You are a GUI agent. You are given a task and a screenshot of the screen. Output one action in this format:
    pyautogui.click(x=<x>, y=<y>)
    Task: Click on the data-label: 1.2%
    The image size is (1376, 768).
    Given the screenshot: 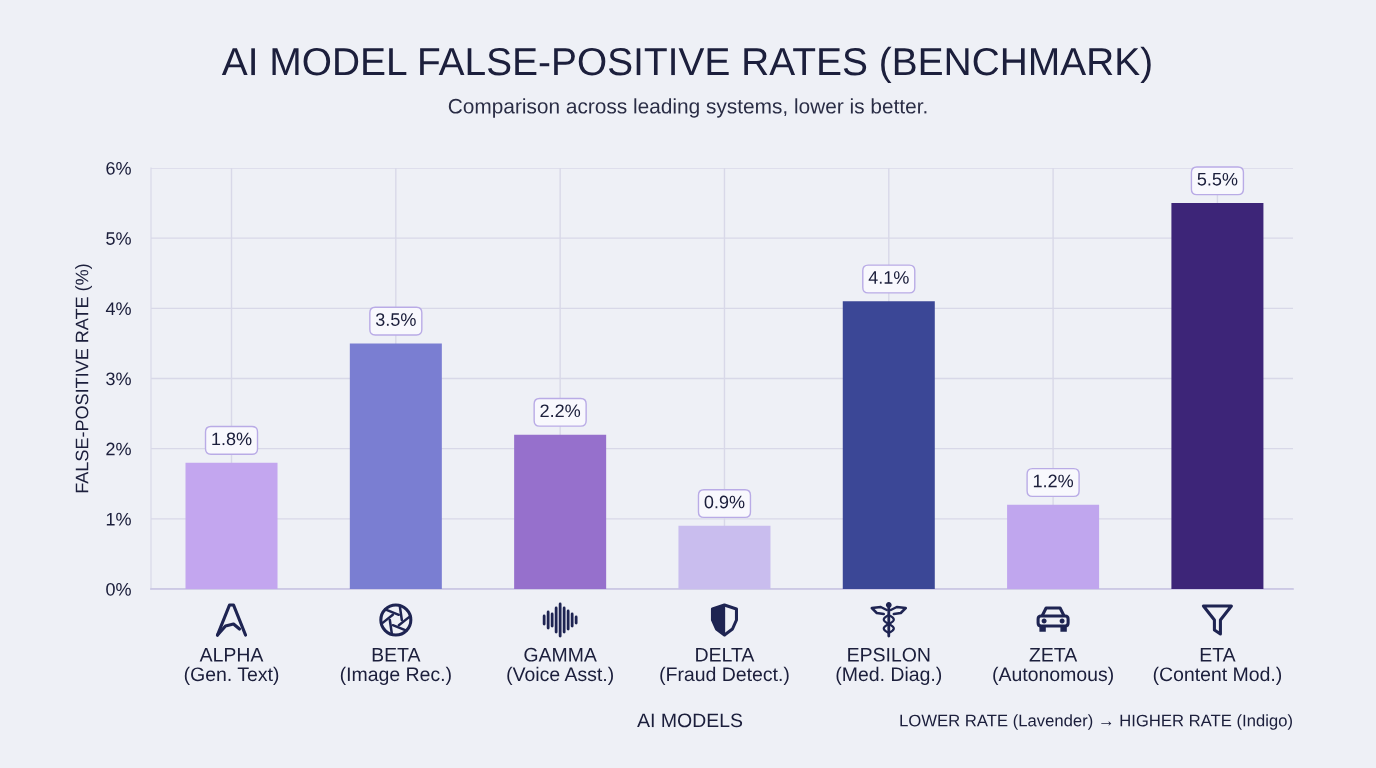 What is the action you would take?
    pyautogui.click(x=1053, y=481)
    